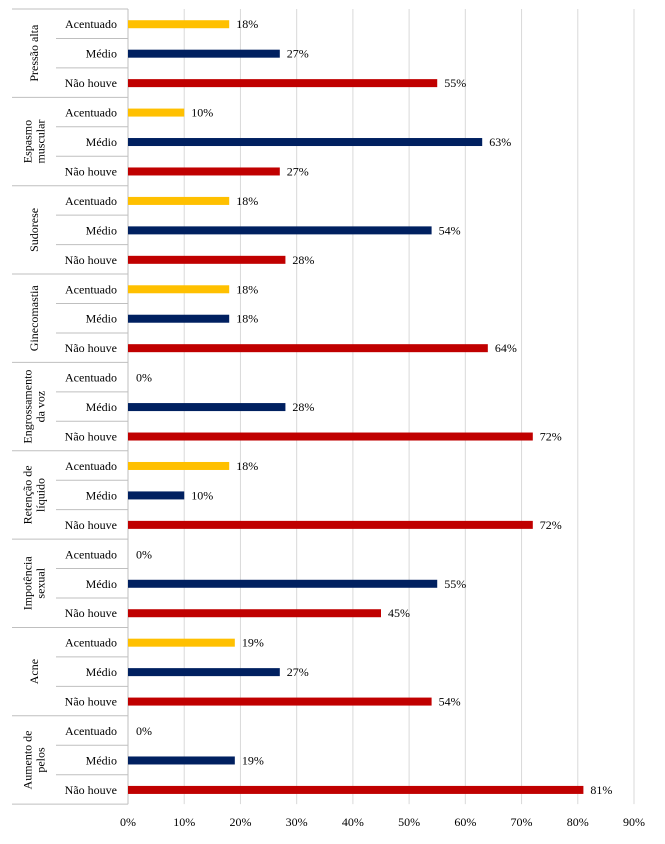 The image size is (665, 844). I want to click on group-label: Pressão alta, so click(34, 53).